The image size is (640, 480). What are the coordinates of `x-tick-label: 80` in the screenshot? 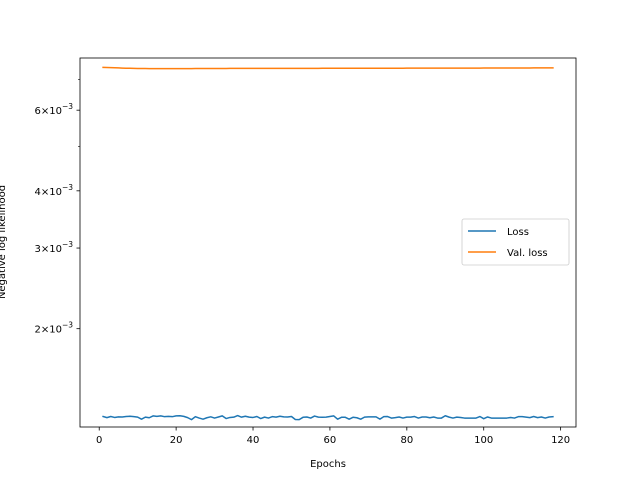 It's located at (406, 440).